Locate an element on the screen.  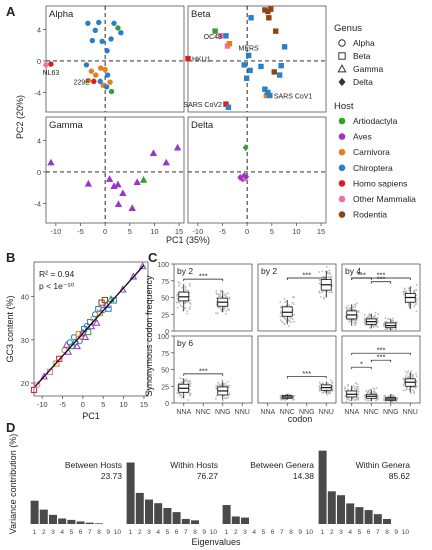
x-axis-label: PC1 (35%) is located at coordinates (188, 240).